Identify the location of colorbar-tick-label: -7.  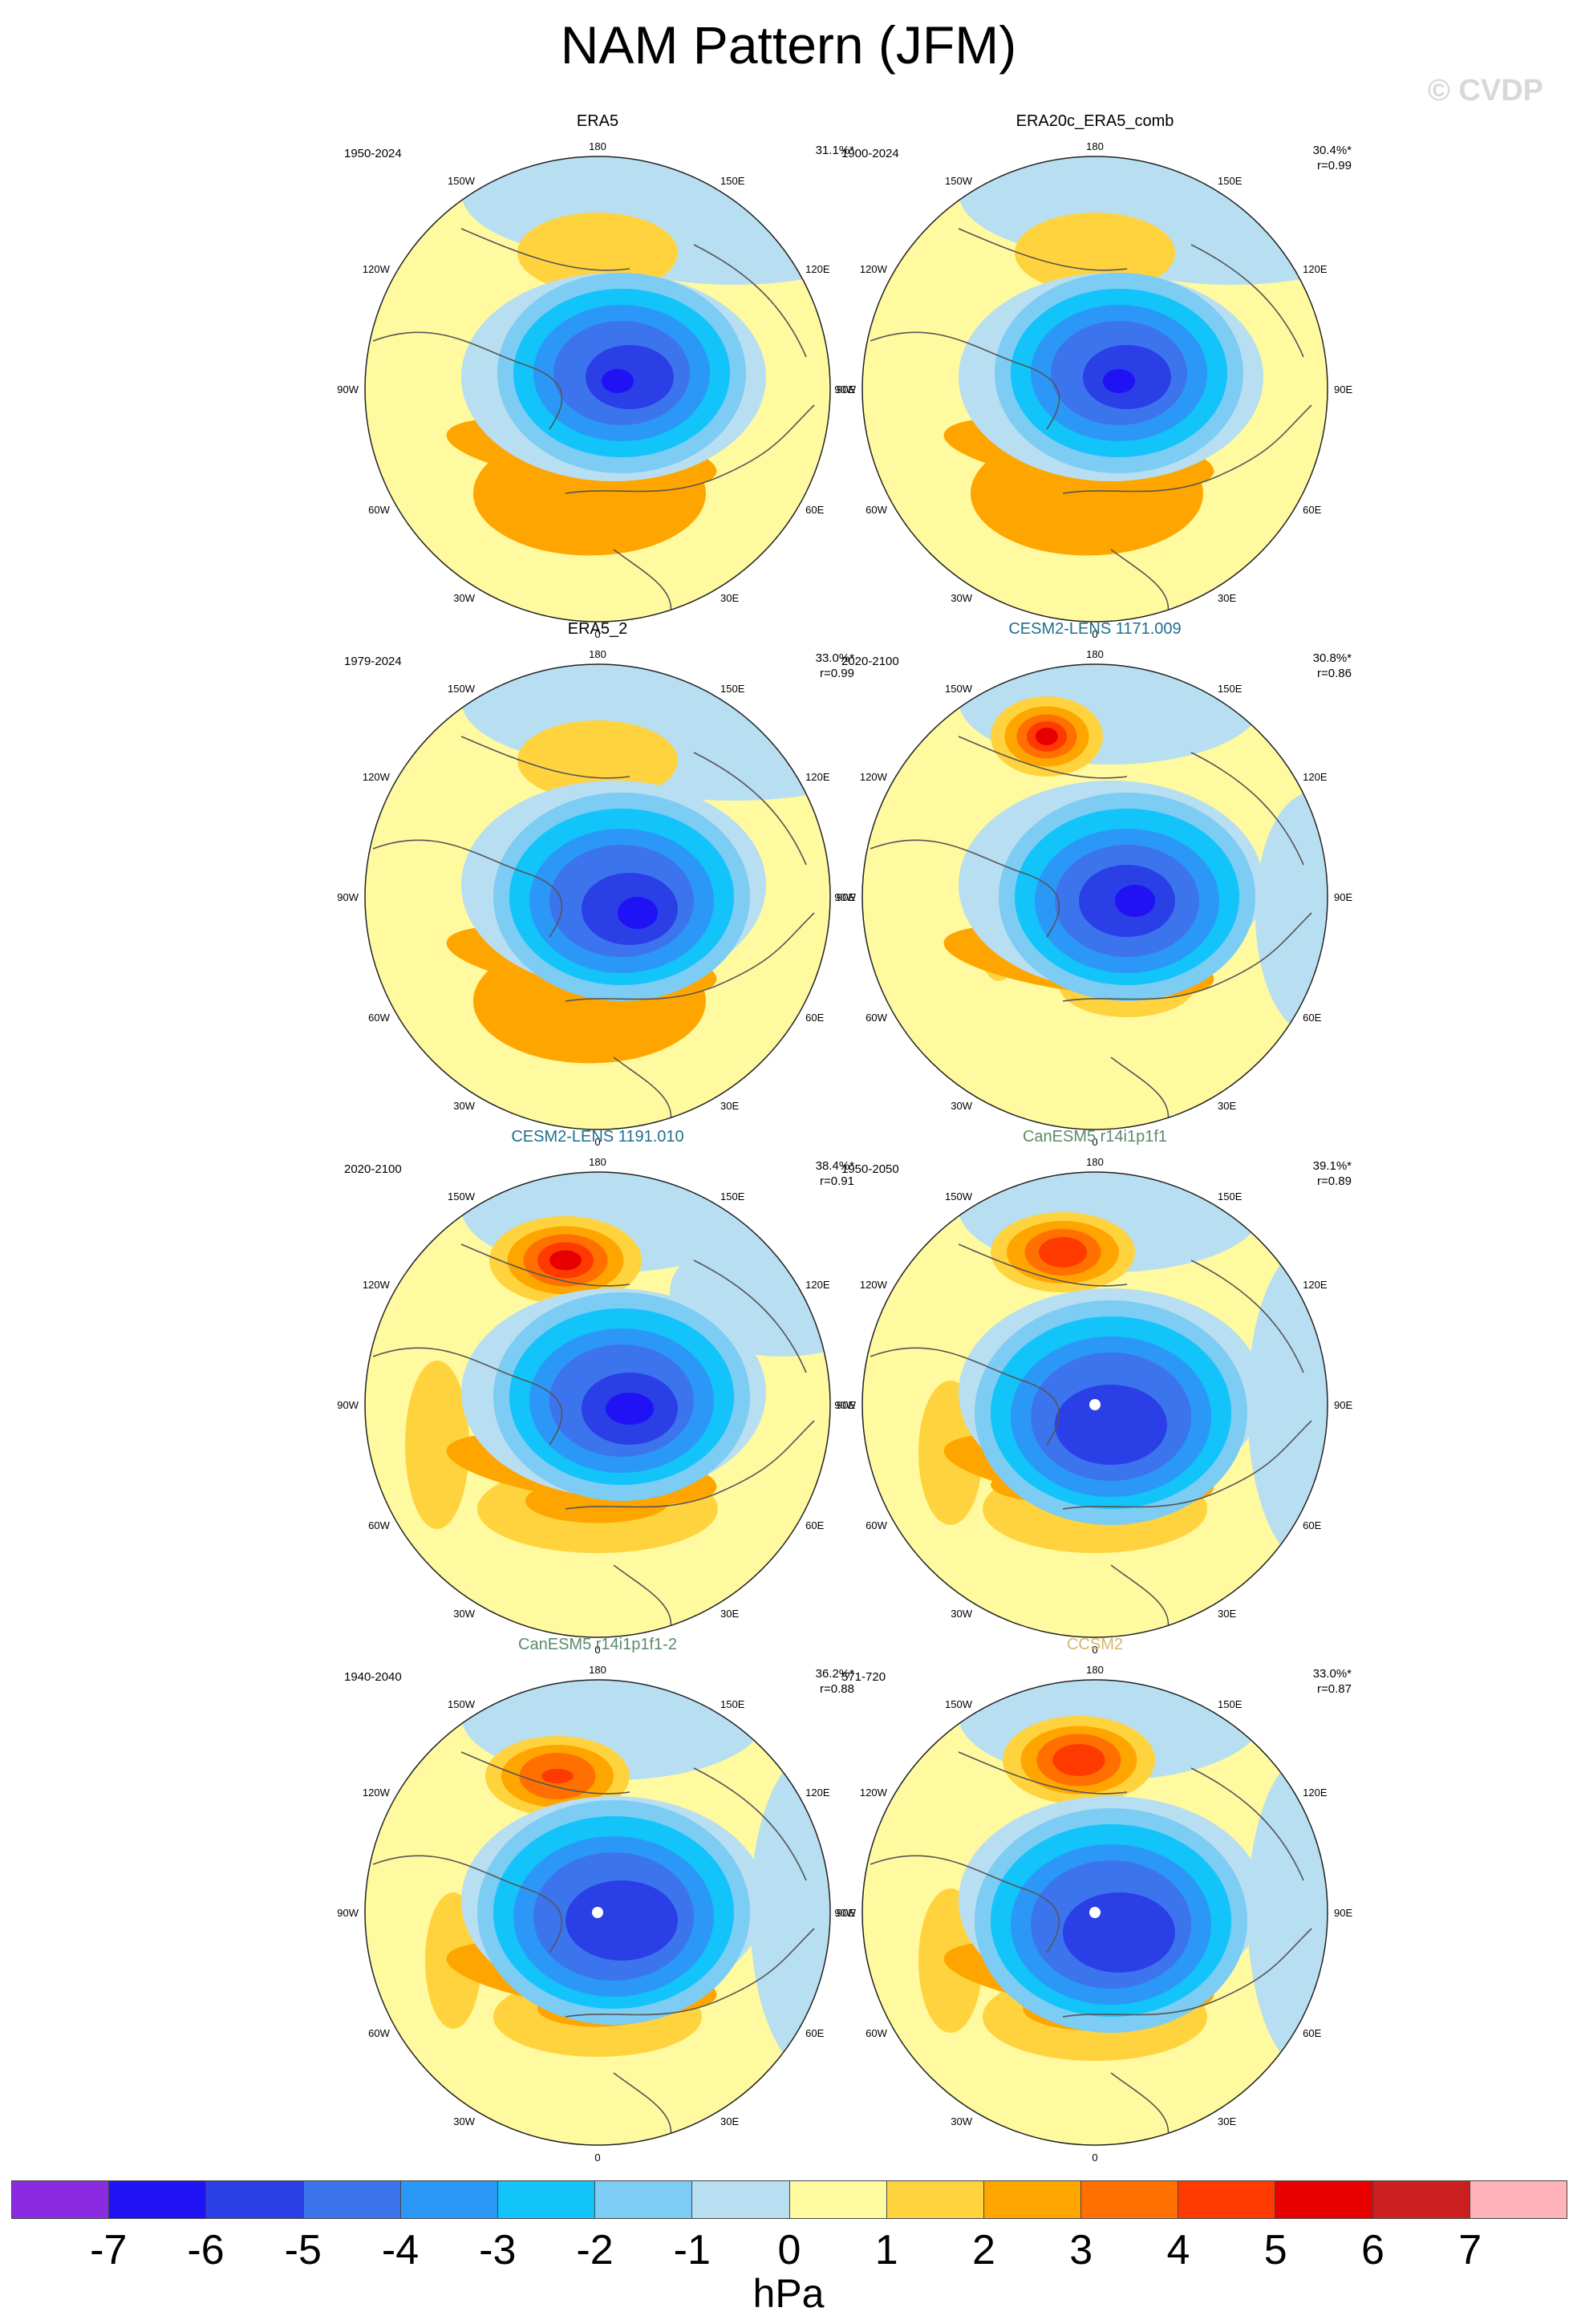
(109, 2250).